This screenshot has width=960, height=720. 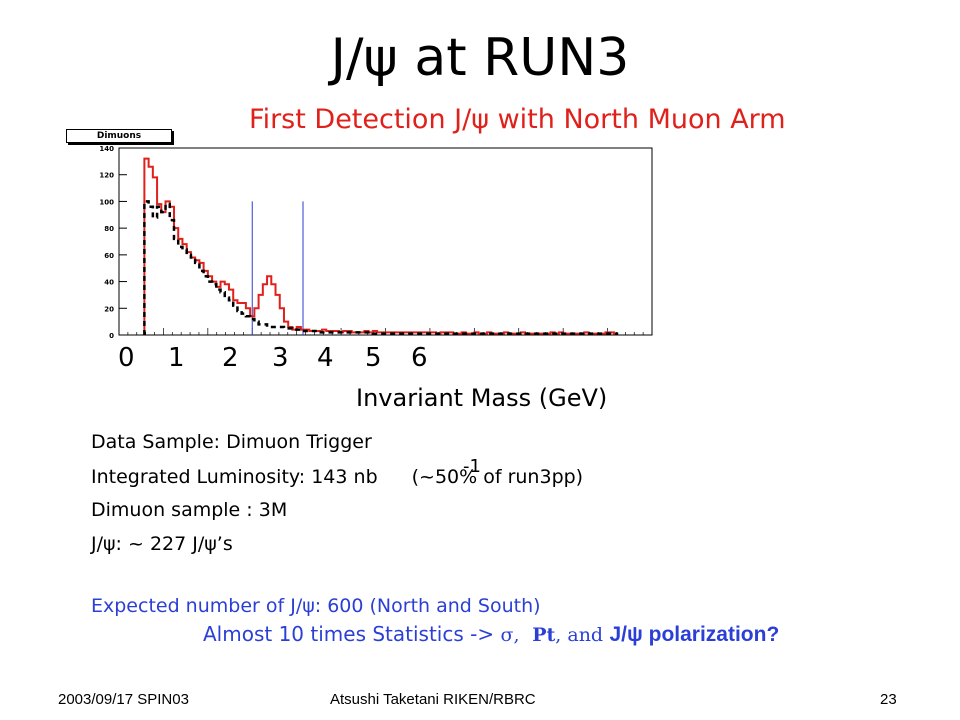 I want to click on luminosity-text: Integrated Luminosity: 143 nb, so click(x=234, y=477).